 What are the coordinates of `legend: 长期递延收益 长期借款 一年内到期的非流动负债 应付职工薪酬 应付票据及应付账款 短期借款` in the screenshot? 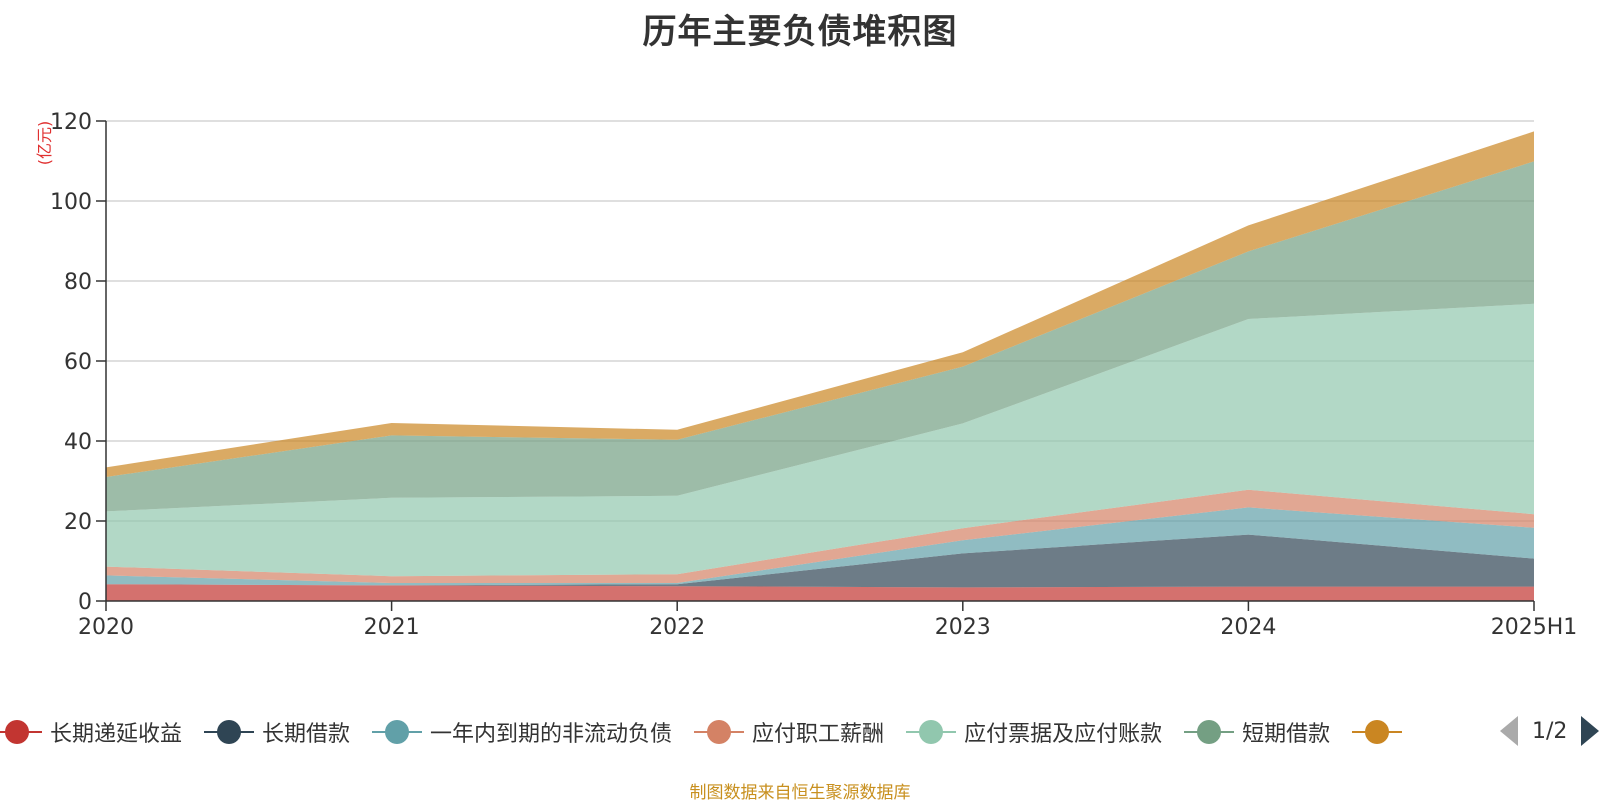 It's located at (800, 732).